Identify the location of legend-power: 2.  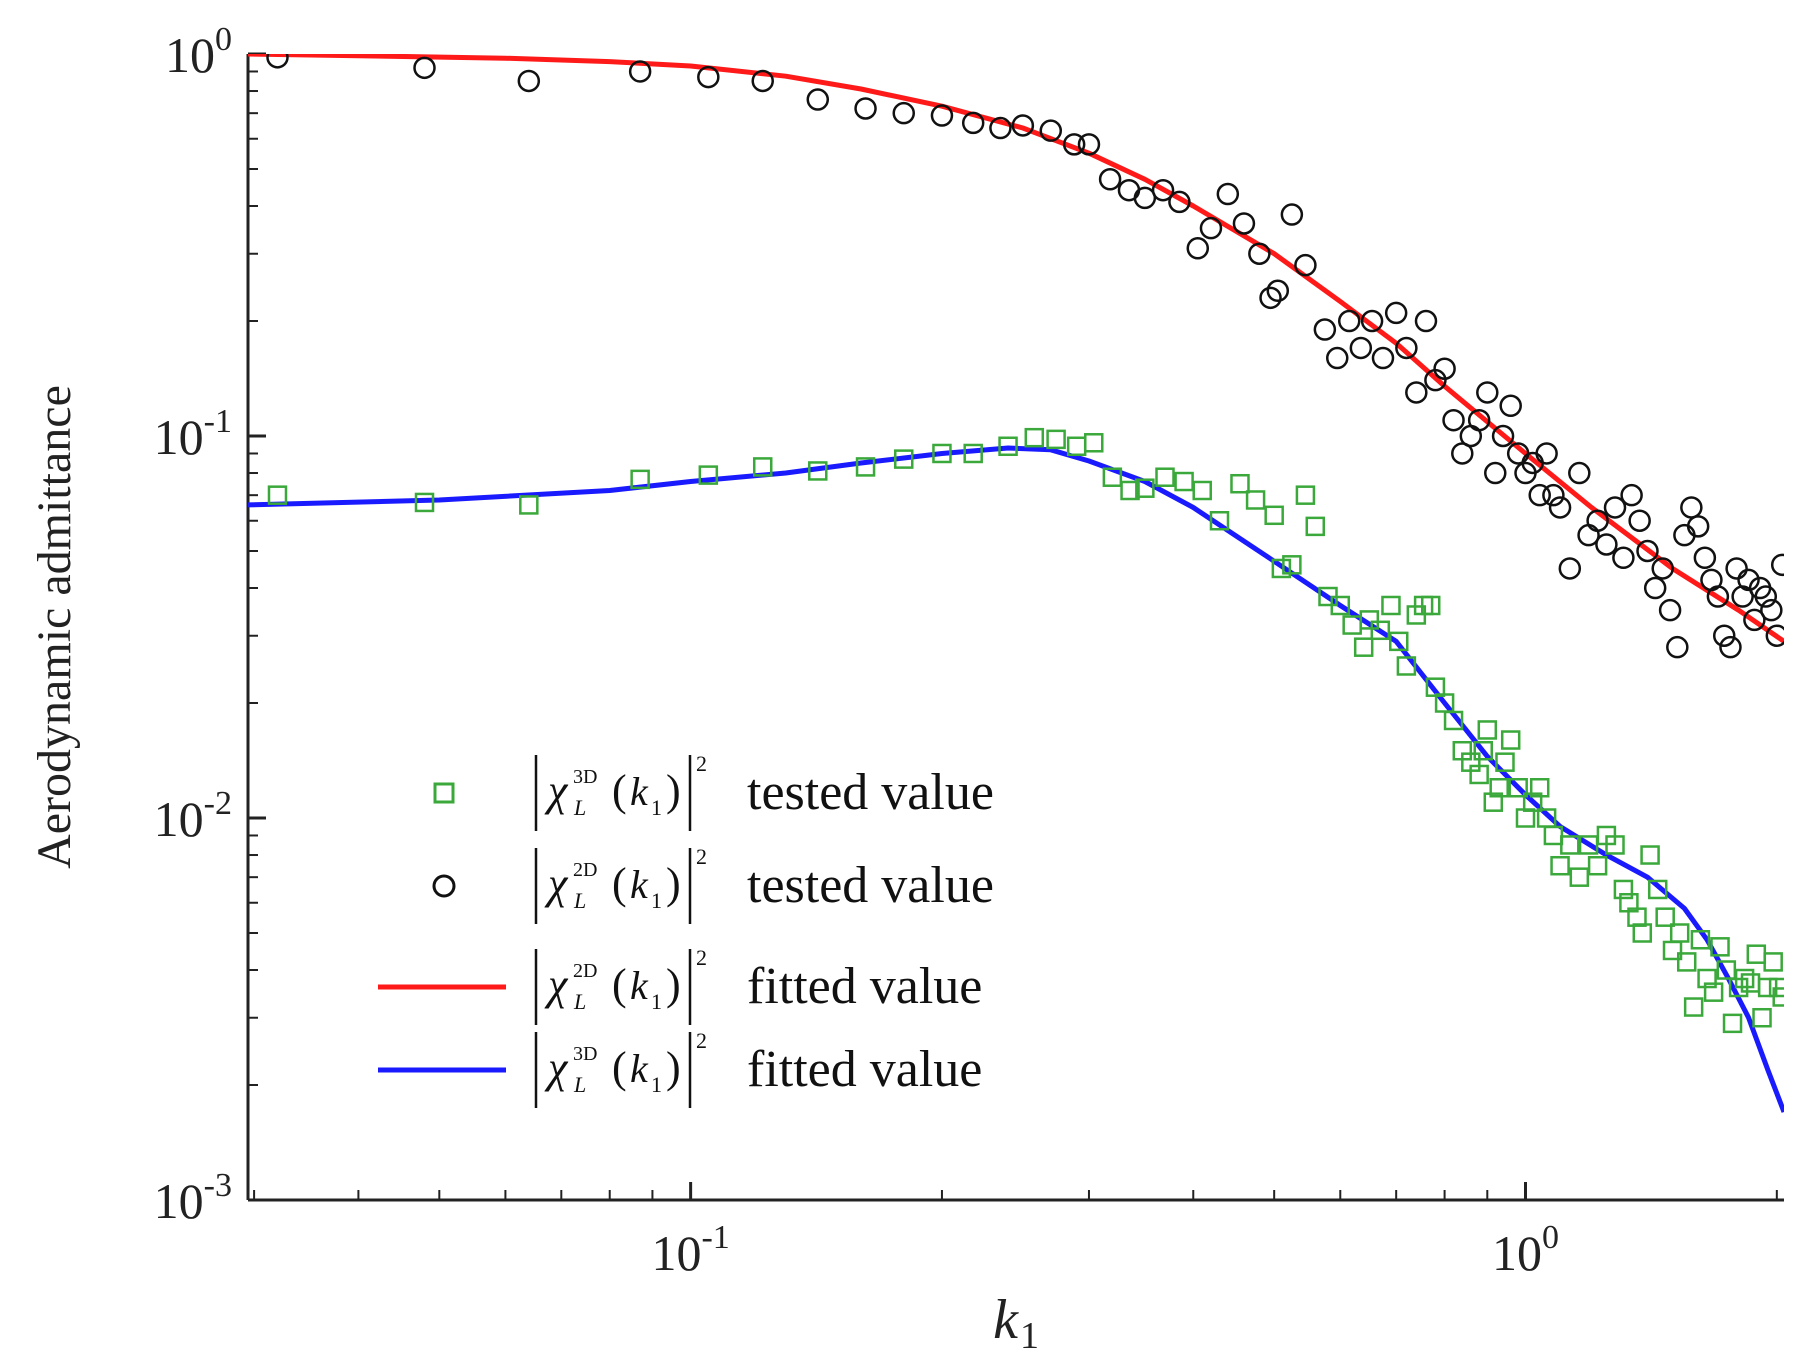
(701, 856).